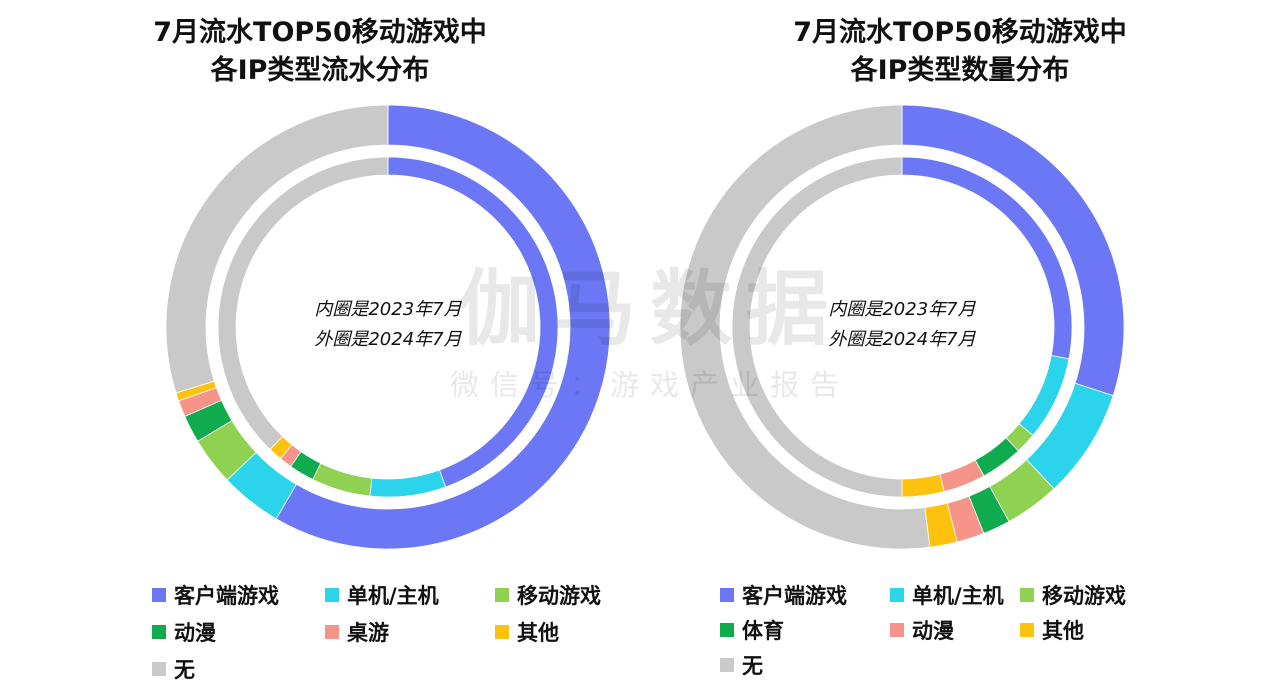 The height and width of the screenshot is (696, 1280). I want to click on left-legend-item-单机-主机: 单机/主机, so click(382, 595).